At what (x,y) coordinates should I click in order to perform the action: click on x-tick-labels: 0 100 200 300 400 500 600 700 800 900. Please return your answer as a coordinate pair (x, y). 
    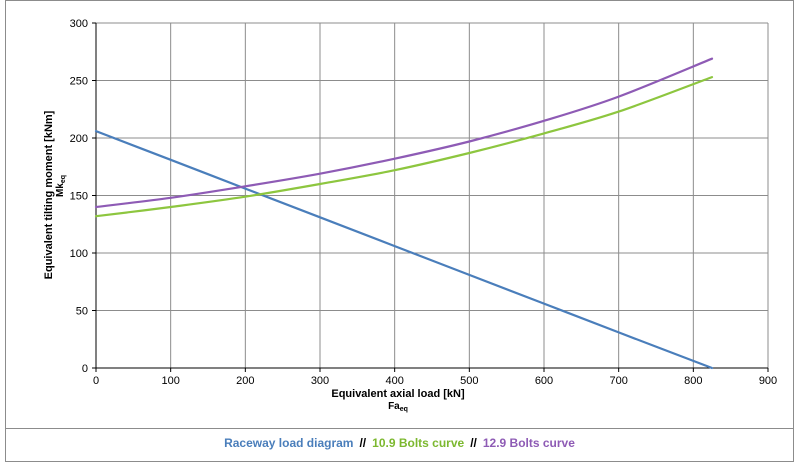
    Looking at the image, I should click on (435, 377).